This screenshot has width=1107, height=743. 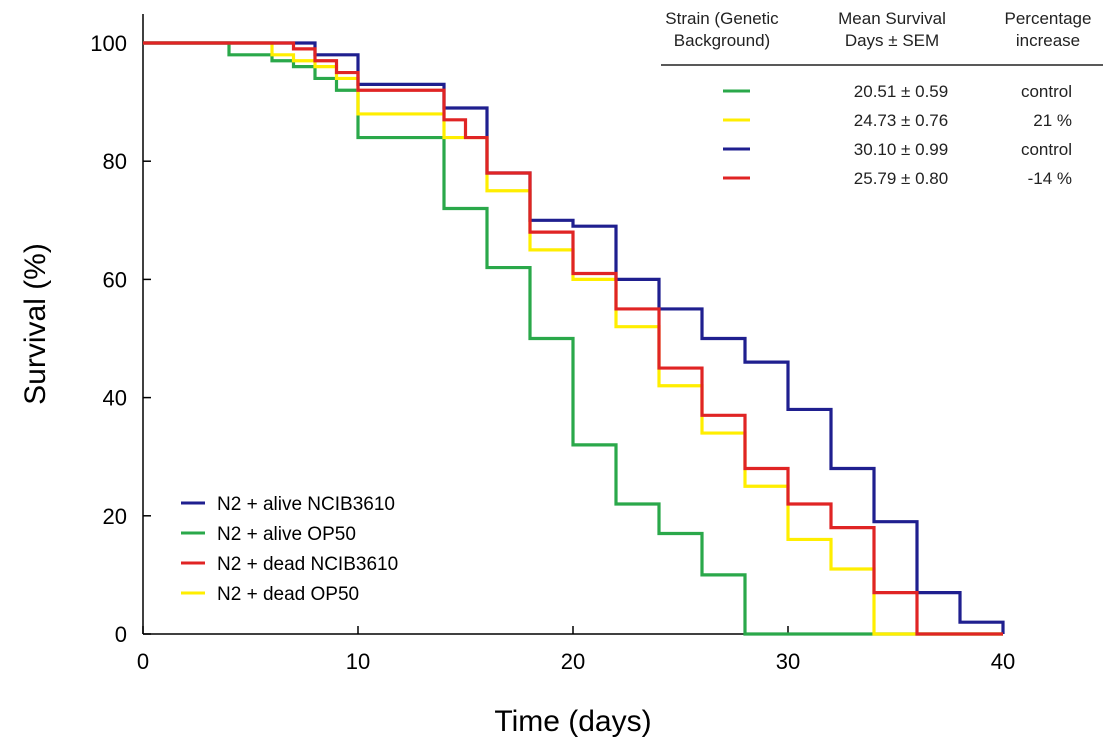 I want to click on y-tick-label: 80, so click(x=115, y=161).